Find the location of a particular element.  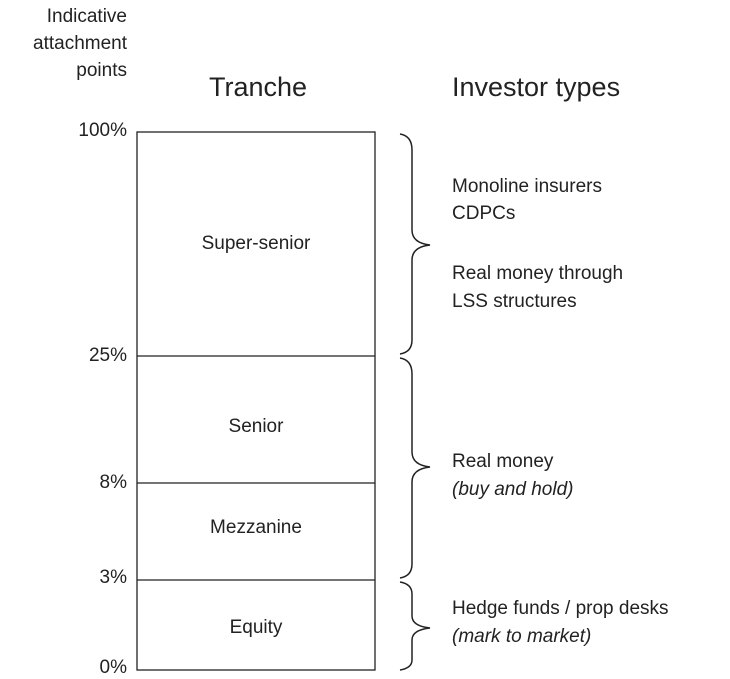

tranche-label: Senior is located at coordinates (257, 426).